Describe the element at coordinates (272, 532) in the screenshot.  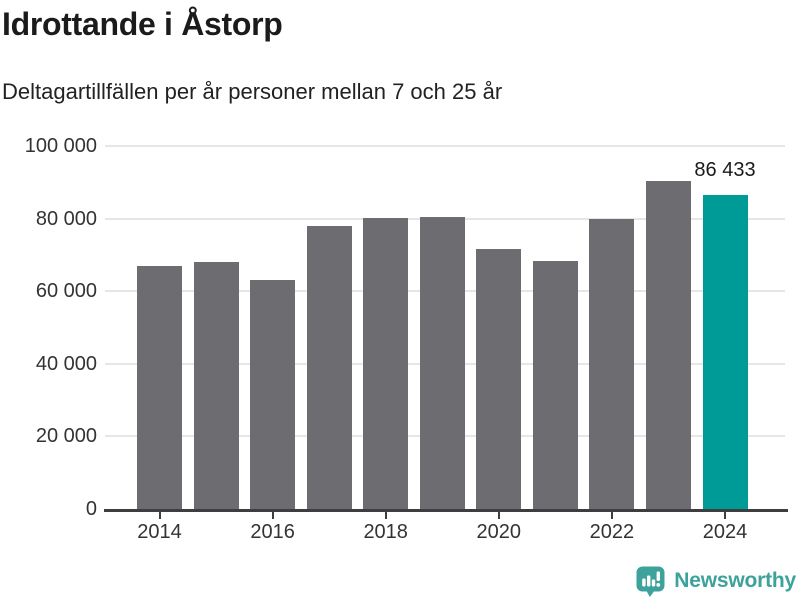
I see `x-axis-label: 2016` at that location.